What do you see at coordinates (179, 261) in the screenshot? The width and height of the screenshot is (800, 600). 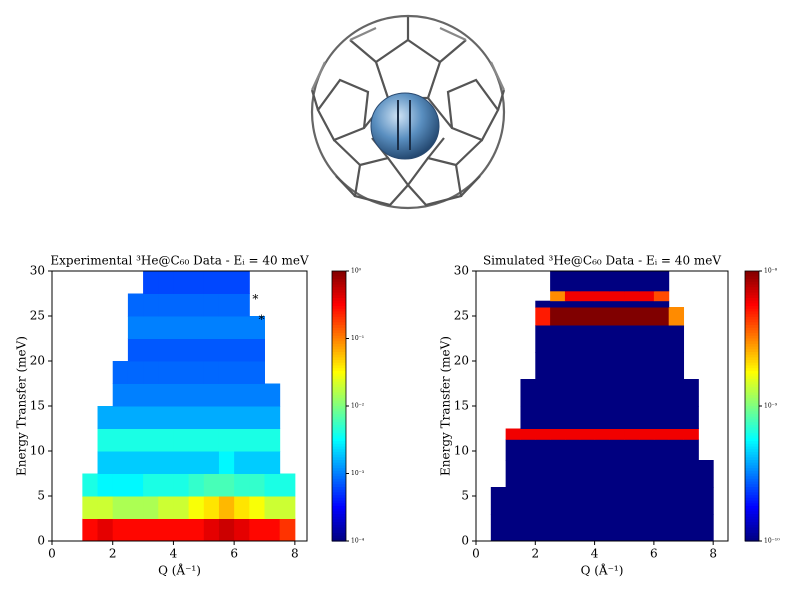 I see `chart-title: Experimental ³He@C₆₀ Data - Eᵢ = 40 meV` at bounding box center [179, 261].